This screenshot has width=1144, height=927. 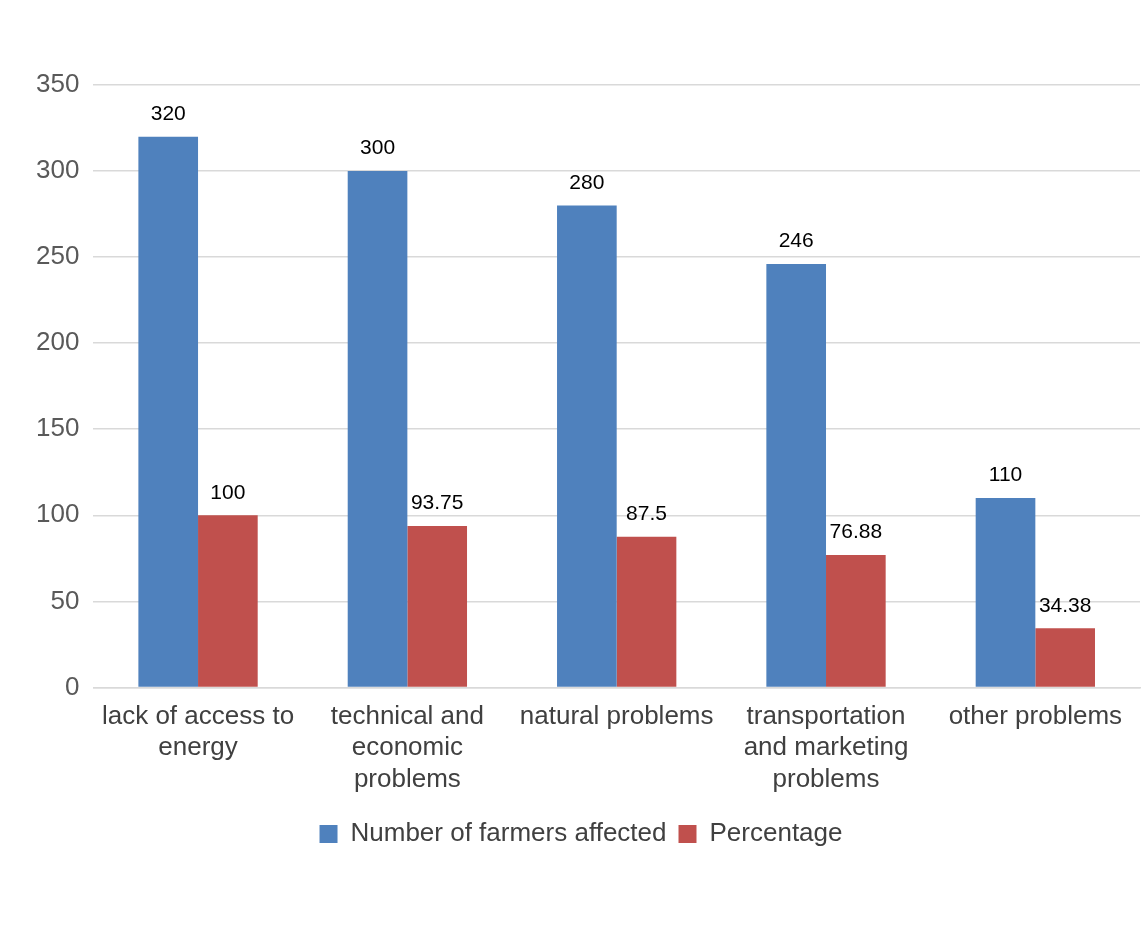 I want to click on y-tick-label: 300, so click(x=57, y=169).